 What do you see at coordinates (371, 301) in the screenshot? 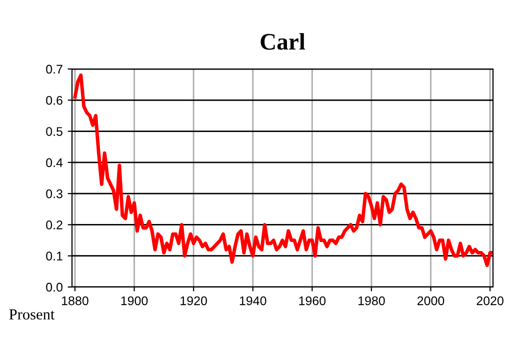
I see `x-tick-label: 1980` at bounding box center [371, 301].